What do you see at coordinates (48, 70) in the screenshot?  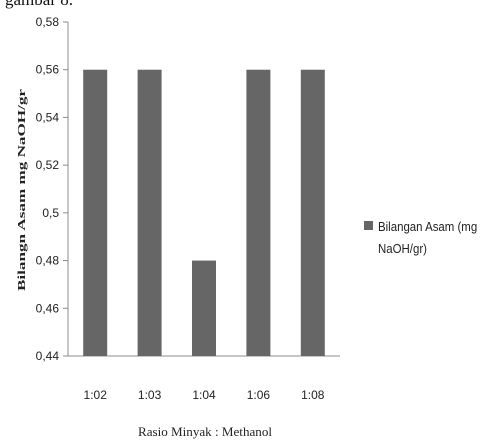 I see `y-tick-label: 0,56` at bounding box center [48, 70].